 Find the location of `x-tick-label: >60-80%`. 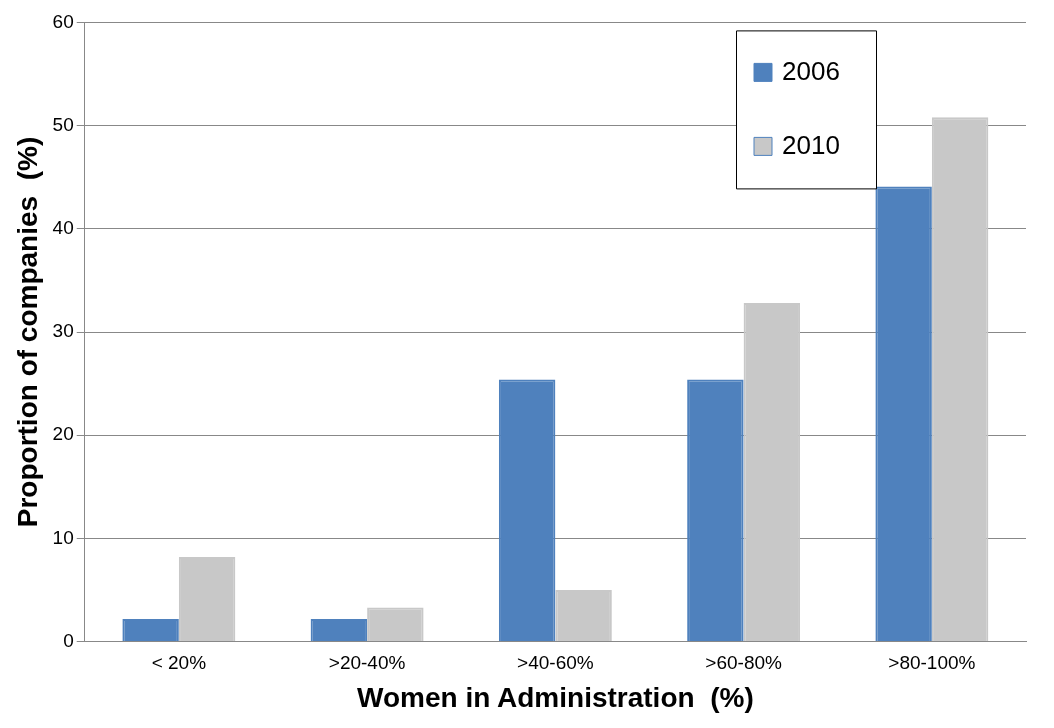

x-tick-label: >60-80% is located at coordinates (744, 663).